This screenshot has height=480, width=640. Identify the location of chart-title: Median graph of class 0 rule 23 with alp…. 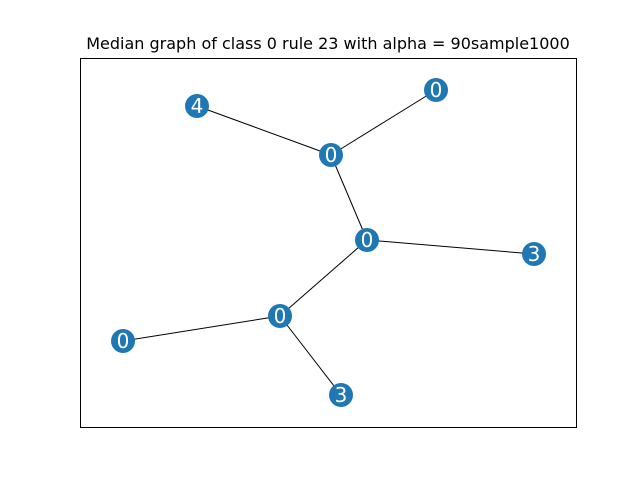
(328, 43).